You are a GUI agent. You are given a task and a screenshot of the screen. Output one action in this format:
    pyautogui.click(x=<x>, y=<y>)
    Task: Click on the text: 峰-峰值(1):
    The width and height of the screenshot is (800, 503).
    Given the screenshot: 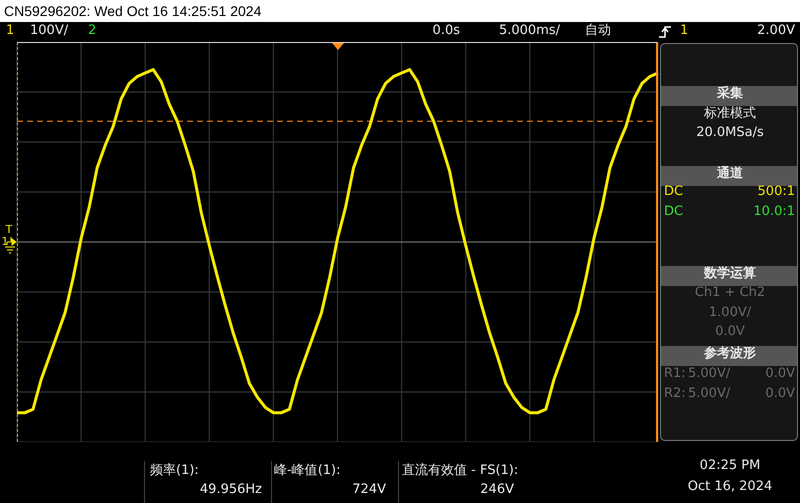 What is the action you would take?
    pyautogui.click(x=308, y=471)
    